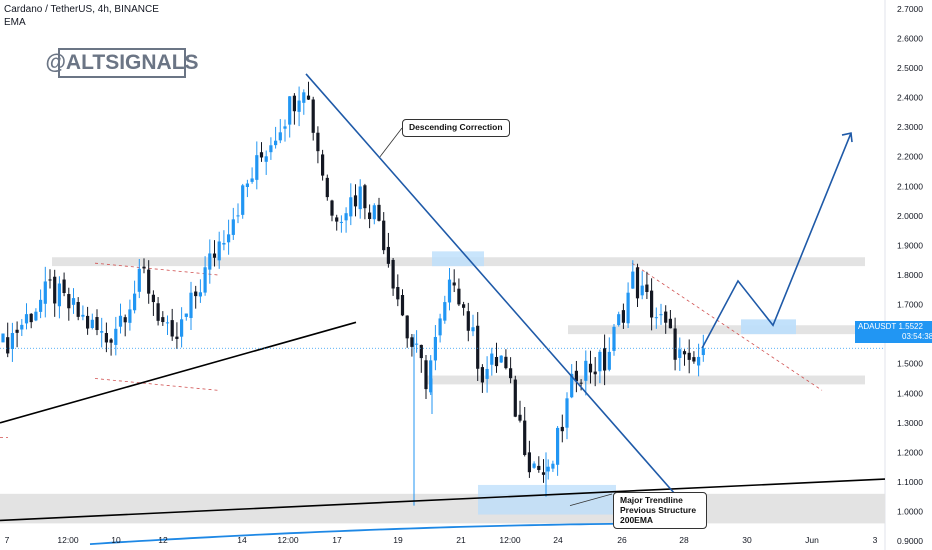 The width and height of the screenshot is (932, 550). Describe the element at coordinates (910, 364) in the screenshot. I see `y-tick-label: 1.5000` at that location.